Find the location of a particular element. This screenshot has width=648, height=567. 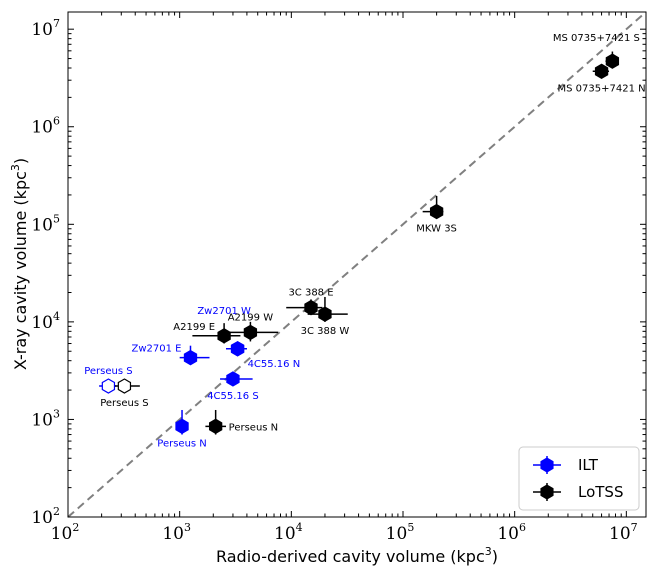

label-lotss-perseus-n: Perseus N is located at coordinates (254, 427).